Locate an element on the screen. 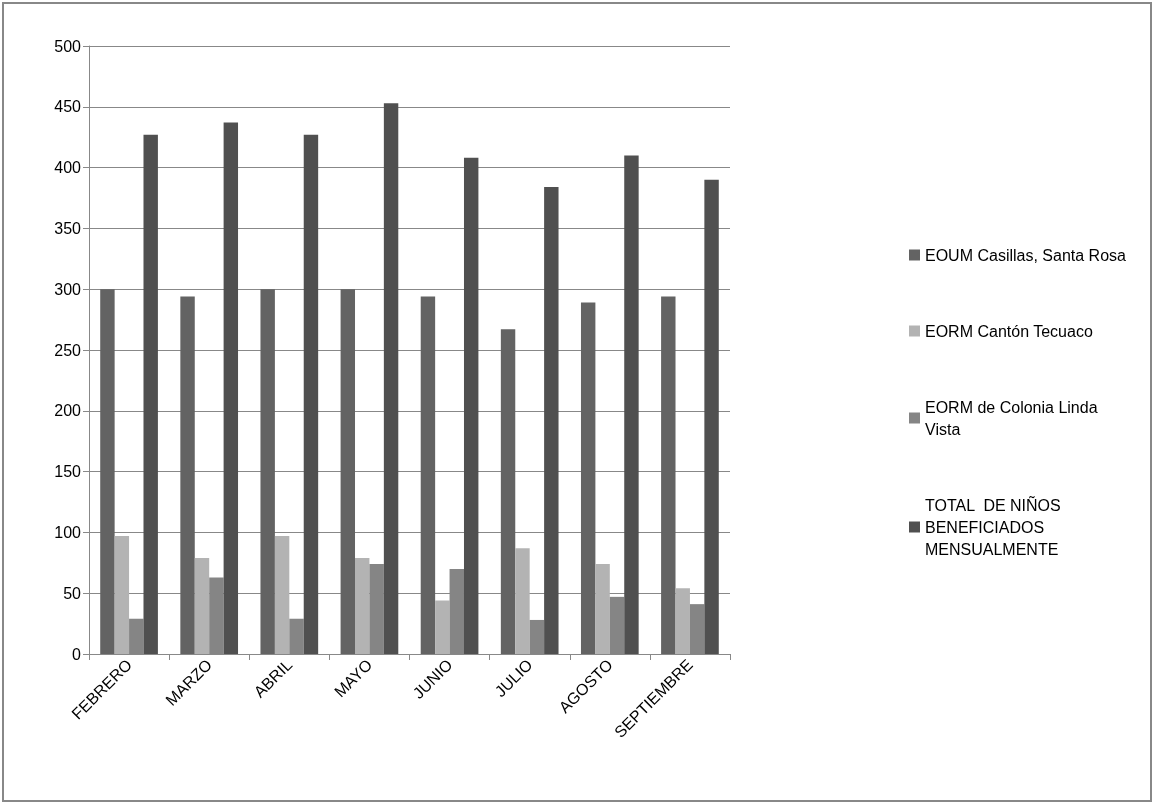  y-tick-label: 300 is located at coordinates (68, 289).